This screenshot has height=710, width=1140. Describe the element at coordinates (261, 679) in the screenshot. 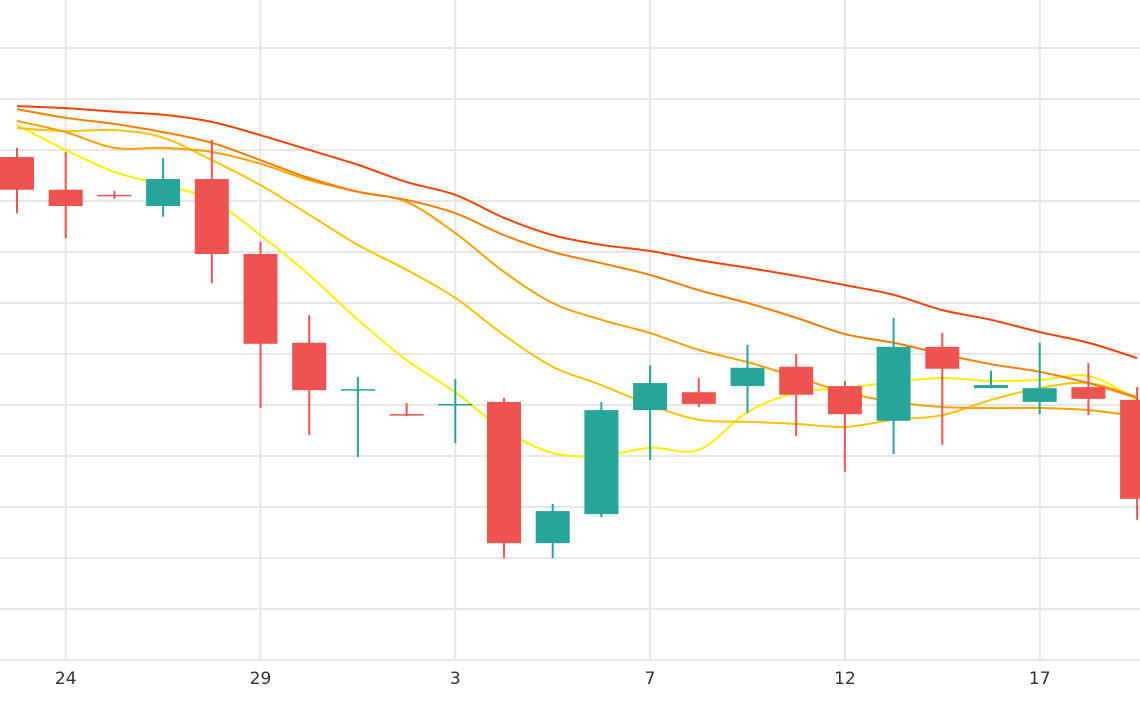

I see `x-tick-label: 29` at that location.